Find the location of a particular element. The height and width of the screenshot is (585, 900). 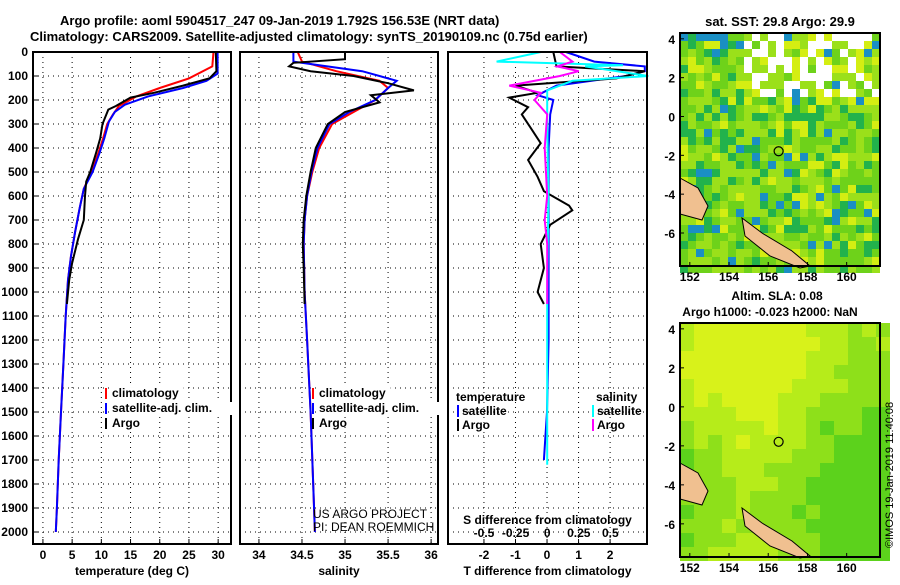

map-x-tick-label: 160 is located at coordinates (847, 277).